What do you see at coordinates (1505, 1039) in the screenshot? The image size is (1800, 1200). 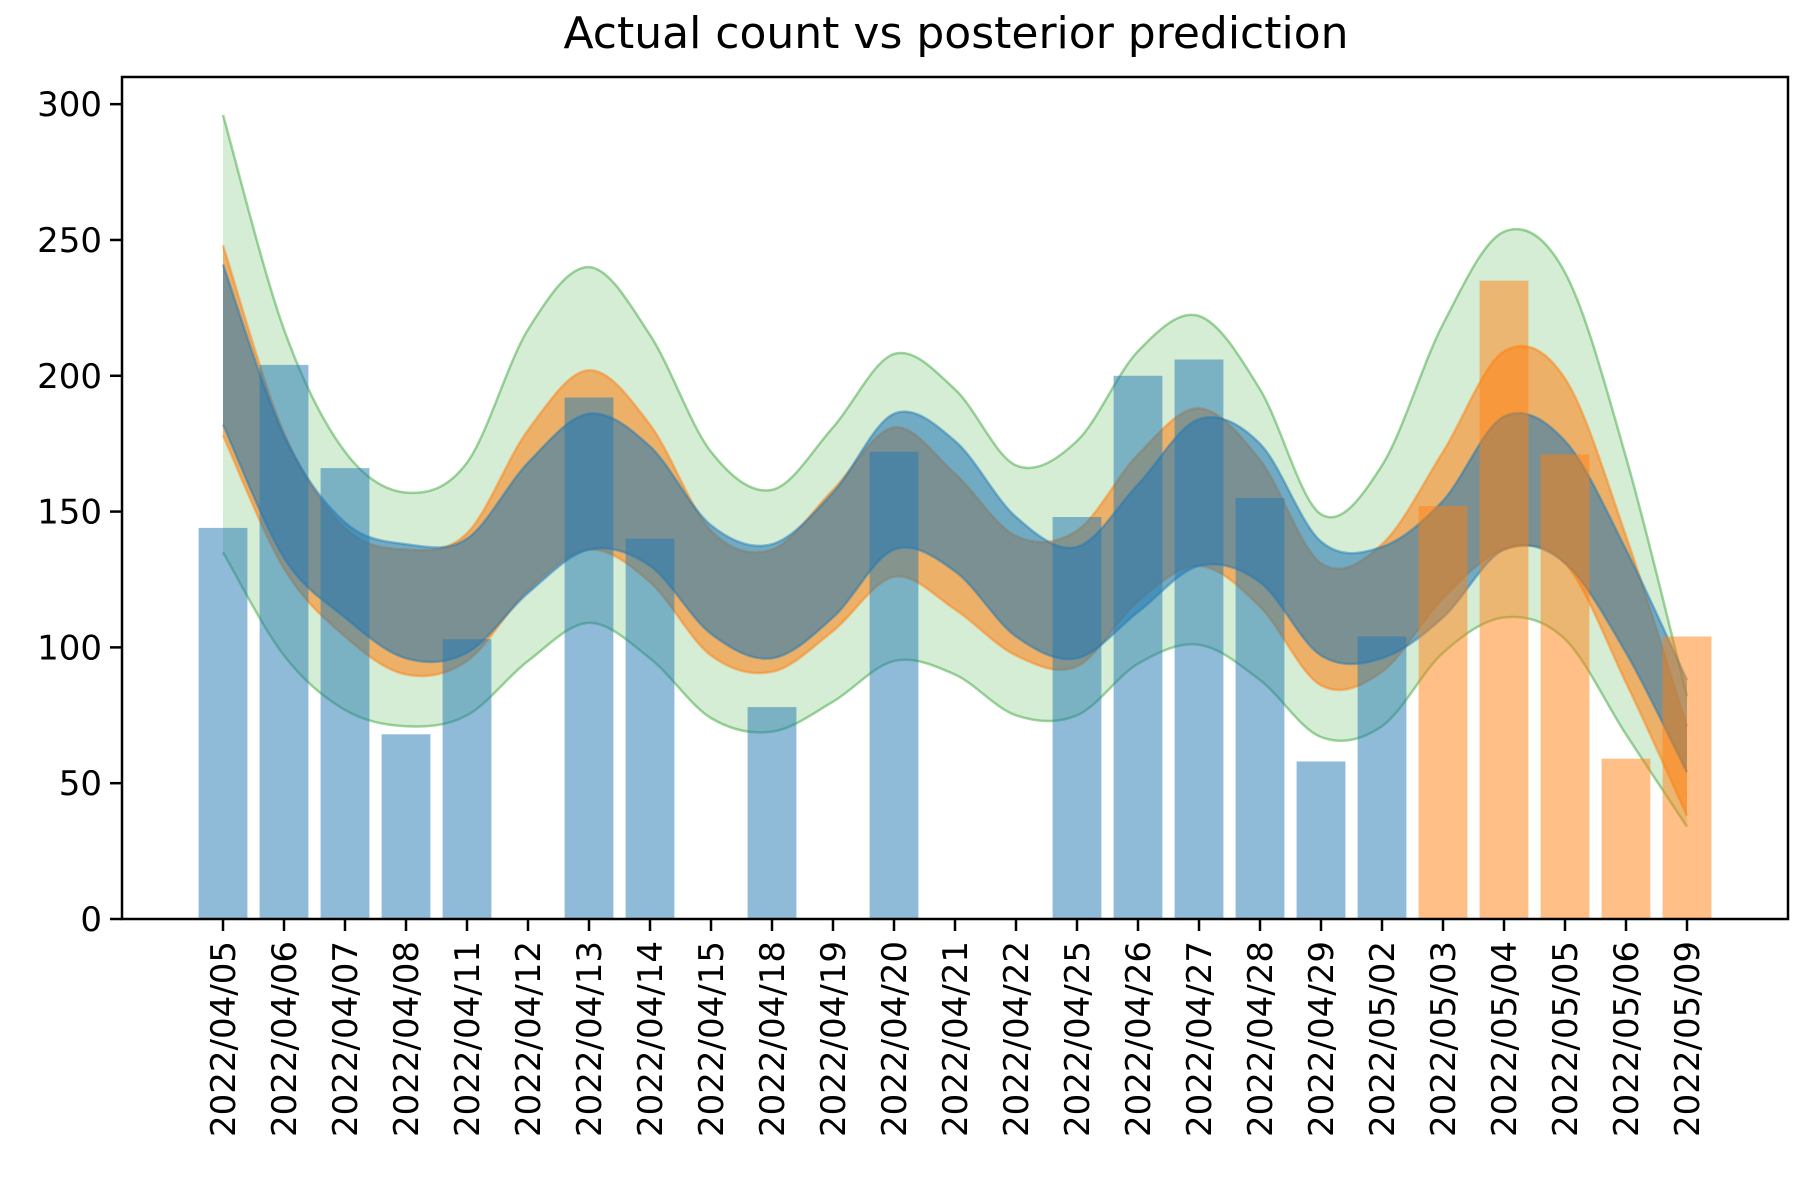 I see `x-tick-label: 2022/05/04` at bounding box center [1505, 1039].